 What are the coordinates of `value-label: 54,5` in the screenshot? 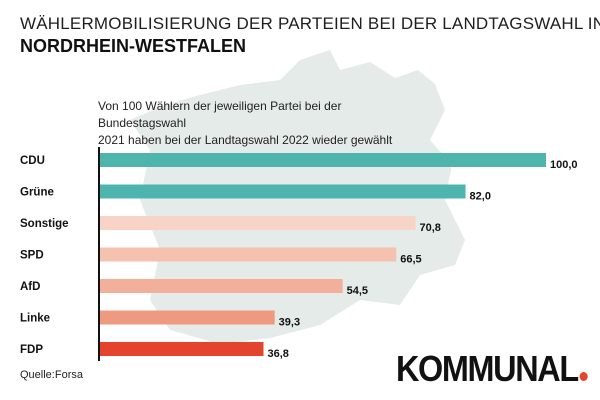 It's located at (357, 291).